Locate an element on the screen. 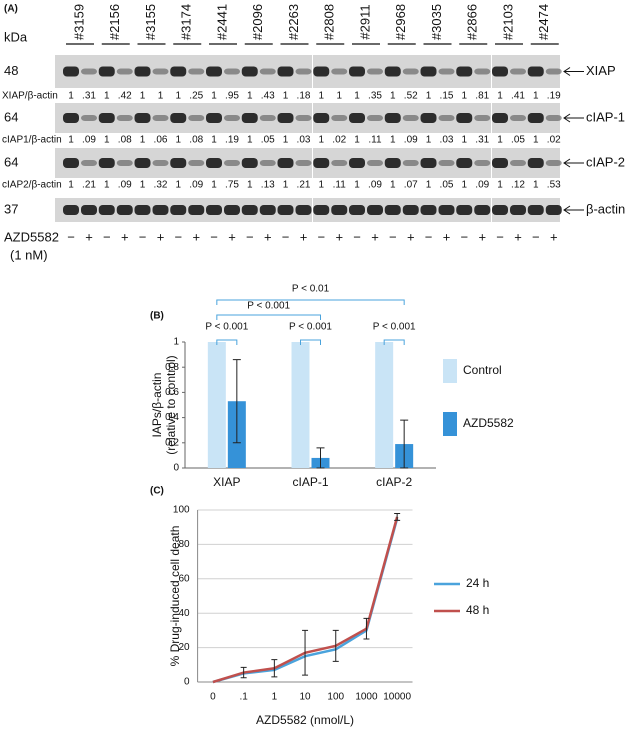 The image size is (630, 730). y-tick-label: 1 is located at coordinates (176, 342).